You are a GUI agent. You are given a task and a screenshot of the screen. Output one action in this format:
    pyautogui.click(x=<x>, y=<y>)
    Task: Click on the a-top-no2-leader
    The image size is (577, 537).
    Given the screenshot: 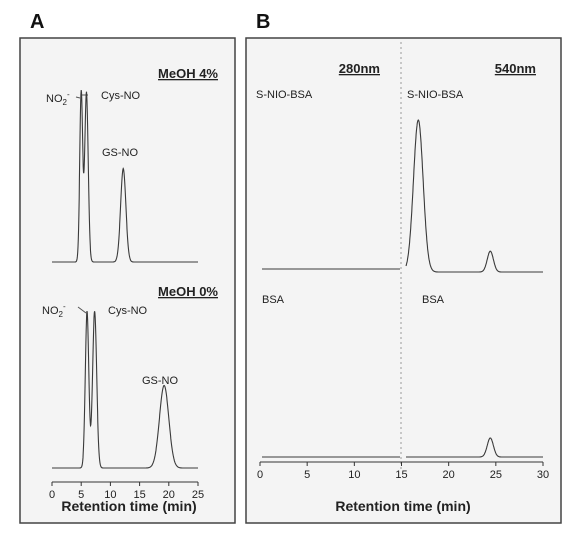 What is the action you would take?
    pyautogui.click(x=78, y=97)
    